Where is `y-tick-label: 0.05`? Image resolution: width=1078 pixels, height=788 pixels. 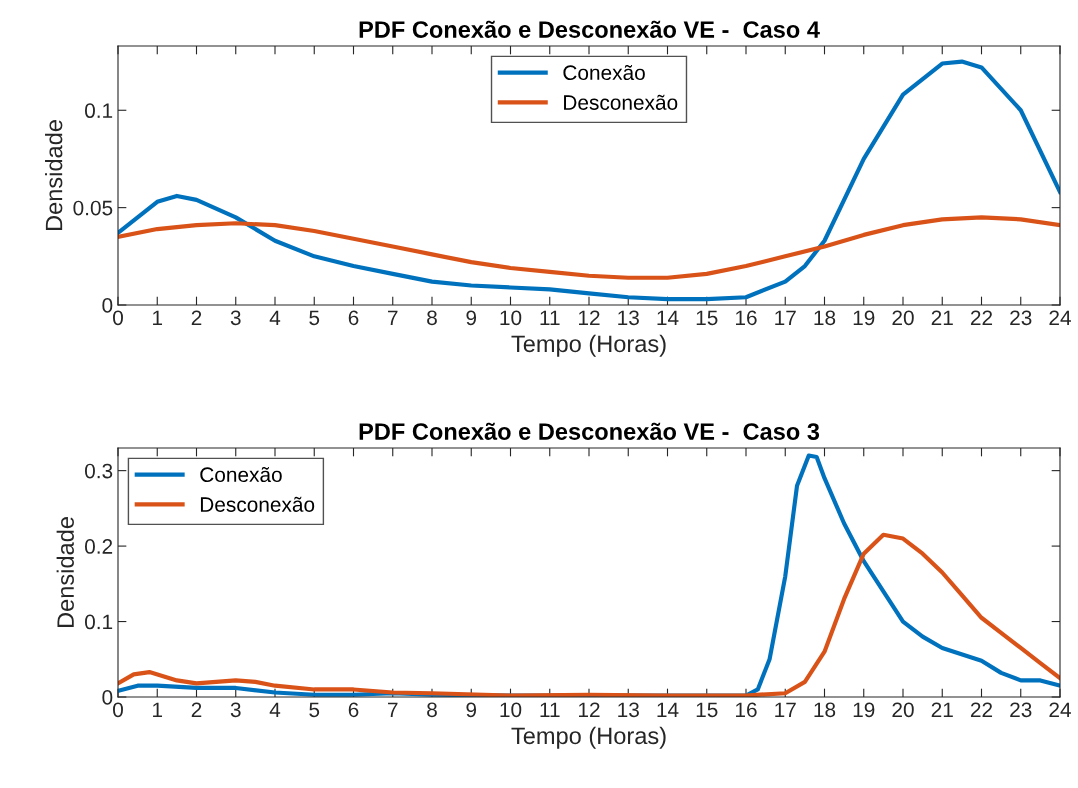 y-tick-label: 0.05 is located at coordinates (93, 208).